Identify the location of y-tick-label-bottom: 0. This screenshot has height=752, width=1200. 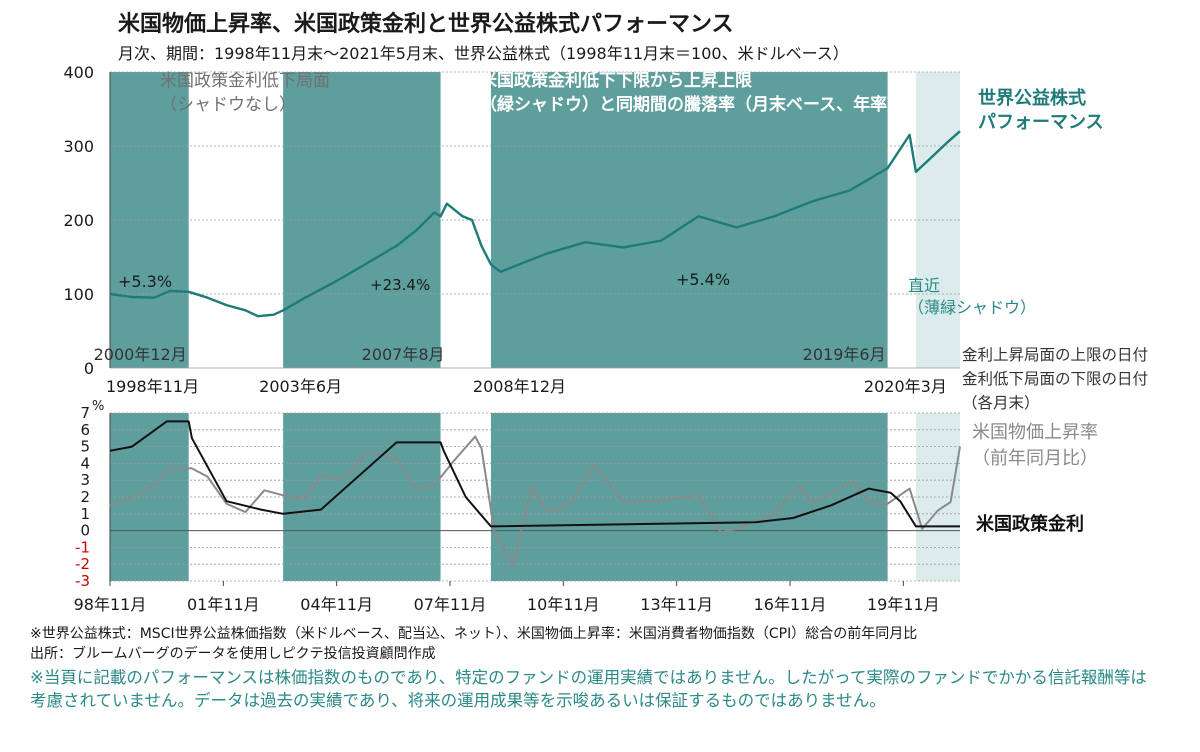
(85, 531).